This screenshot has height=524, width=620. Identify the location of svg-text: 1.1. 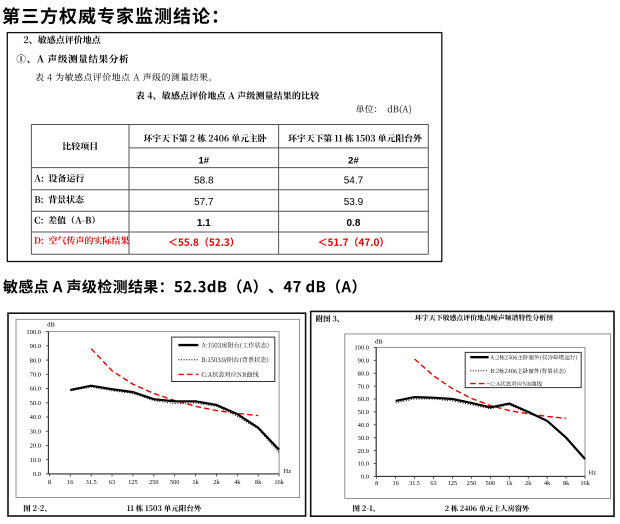
(204, 223).